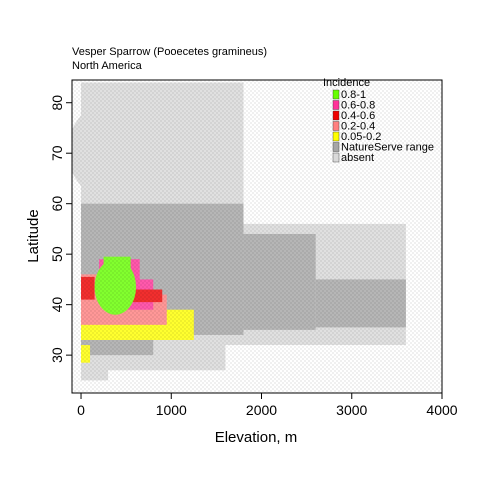 The height and width of the screenshot is (480, 480). I want to click on y-tick-label: 30, so click(57, 355).